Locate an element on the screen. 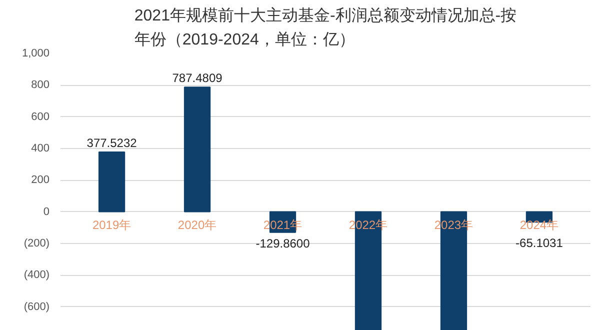  y-tick-label: 400 is located at coordinates (40, 148).